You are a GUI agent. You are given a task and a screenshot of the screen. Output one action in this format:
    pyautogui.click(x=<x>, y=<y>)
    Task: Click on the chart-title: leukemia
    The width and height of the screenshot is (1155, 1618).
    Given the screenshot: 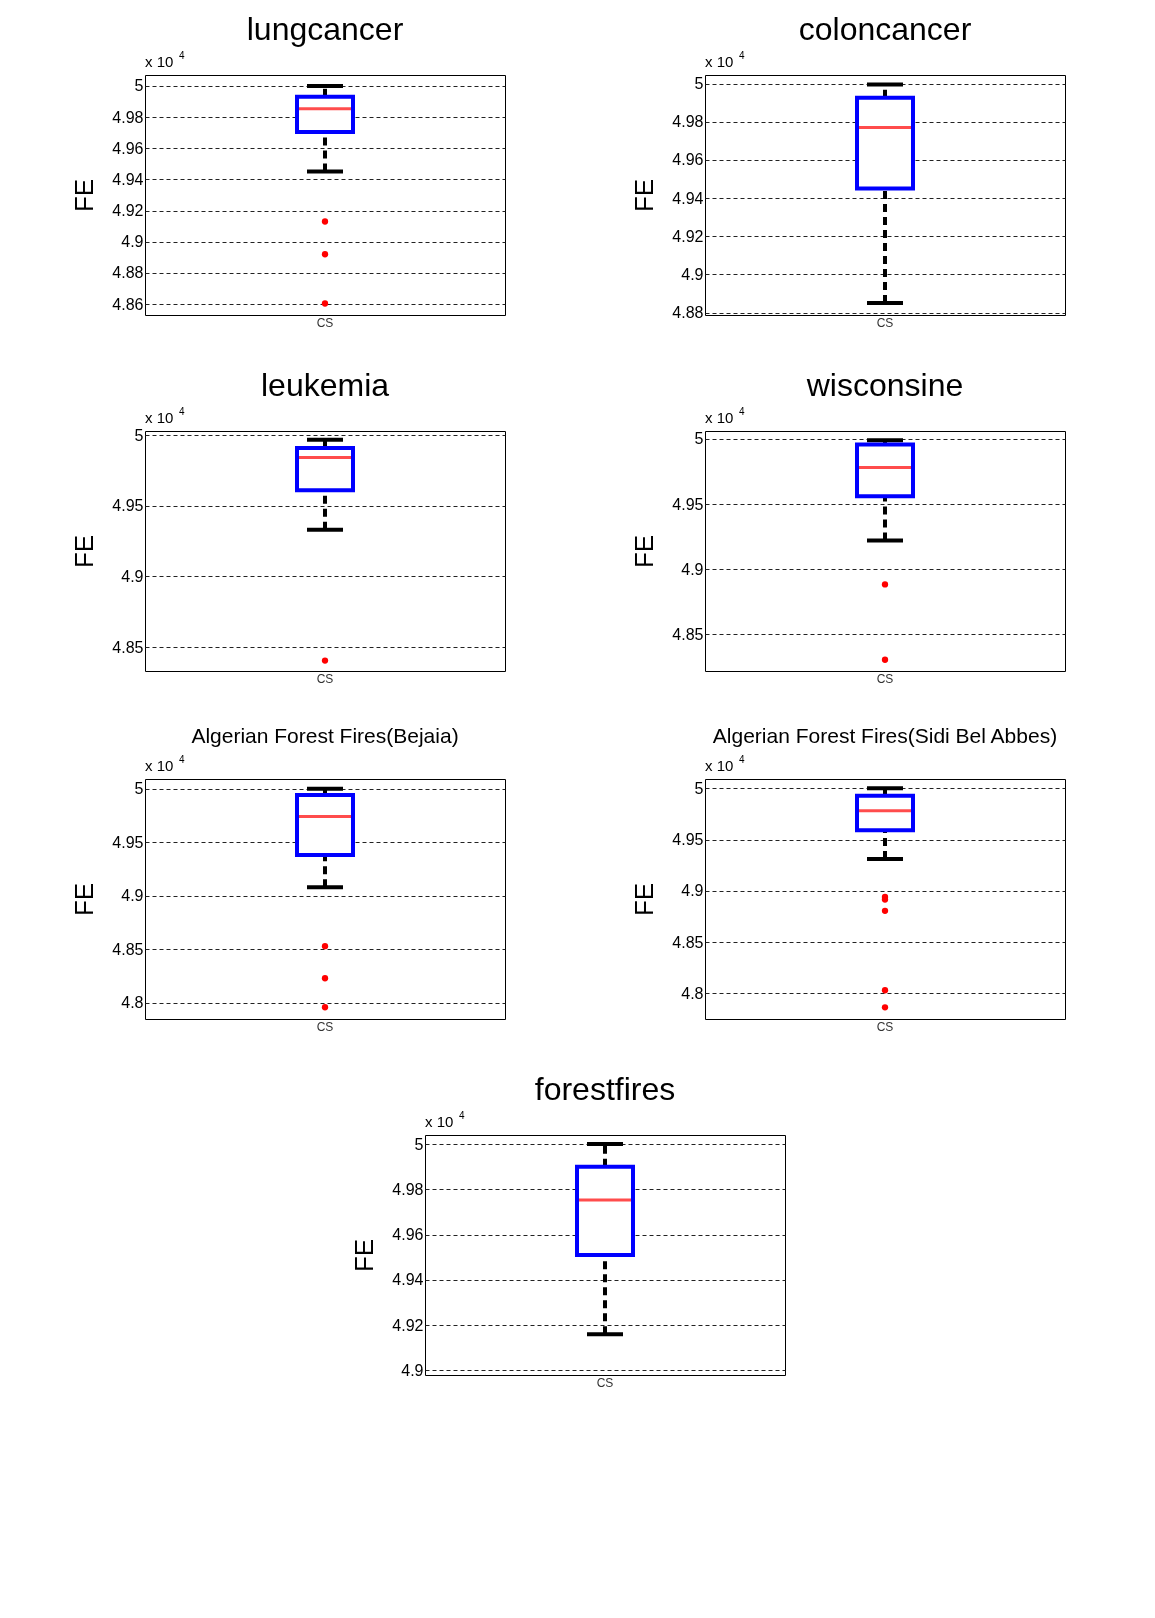 What is the action you would take?
    pyautogui.click(x=325, y=385)
    